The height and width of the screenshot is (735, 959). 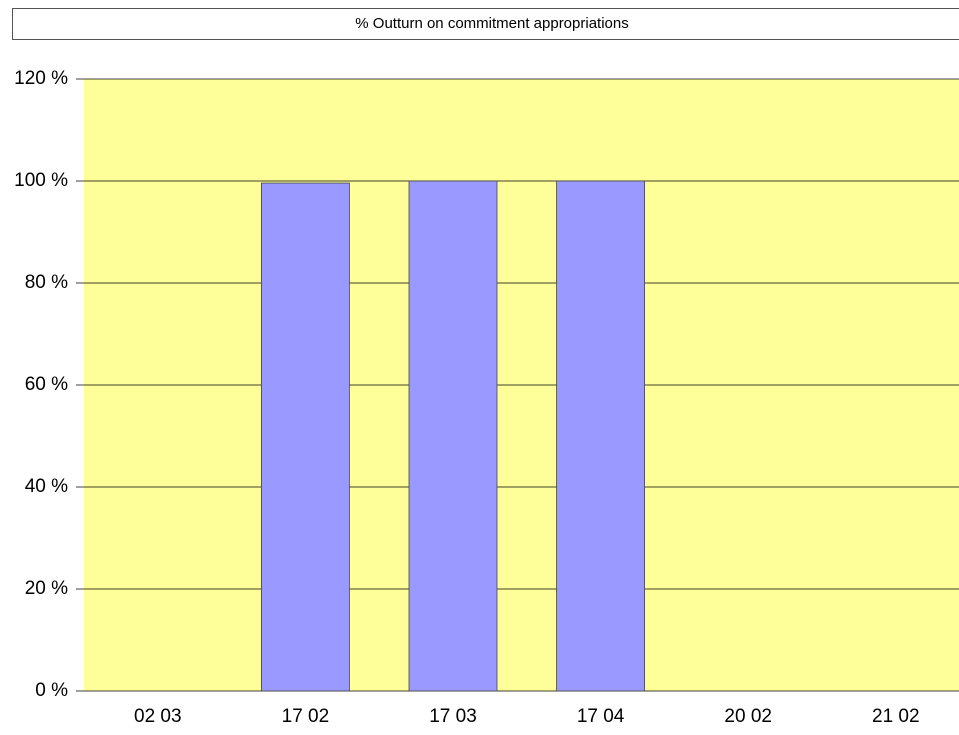 I want to click on y-tick-label: 60 %, so click(x=46, y=384).